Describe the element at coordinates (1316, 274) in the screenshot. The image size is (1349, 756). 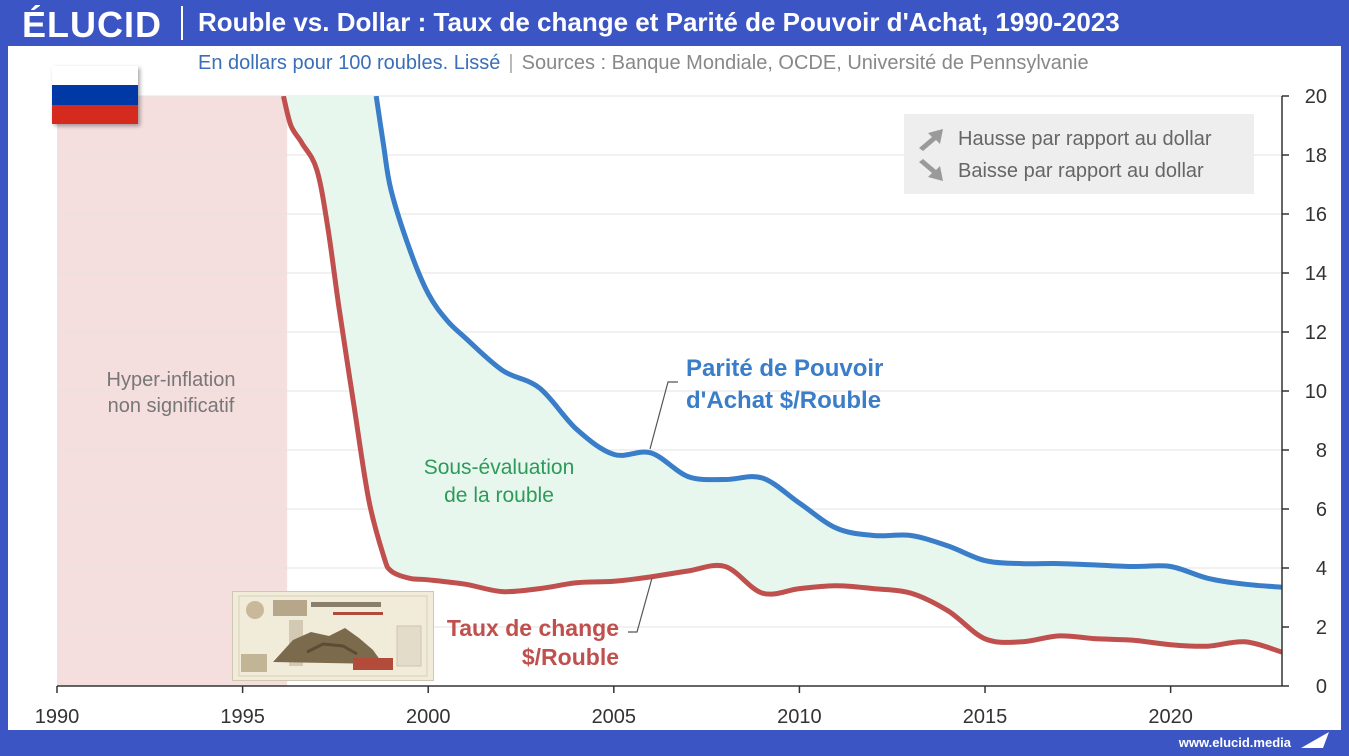
I see `y-tick-label: 14` at that location.